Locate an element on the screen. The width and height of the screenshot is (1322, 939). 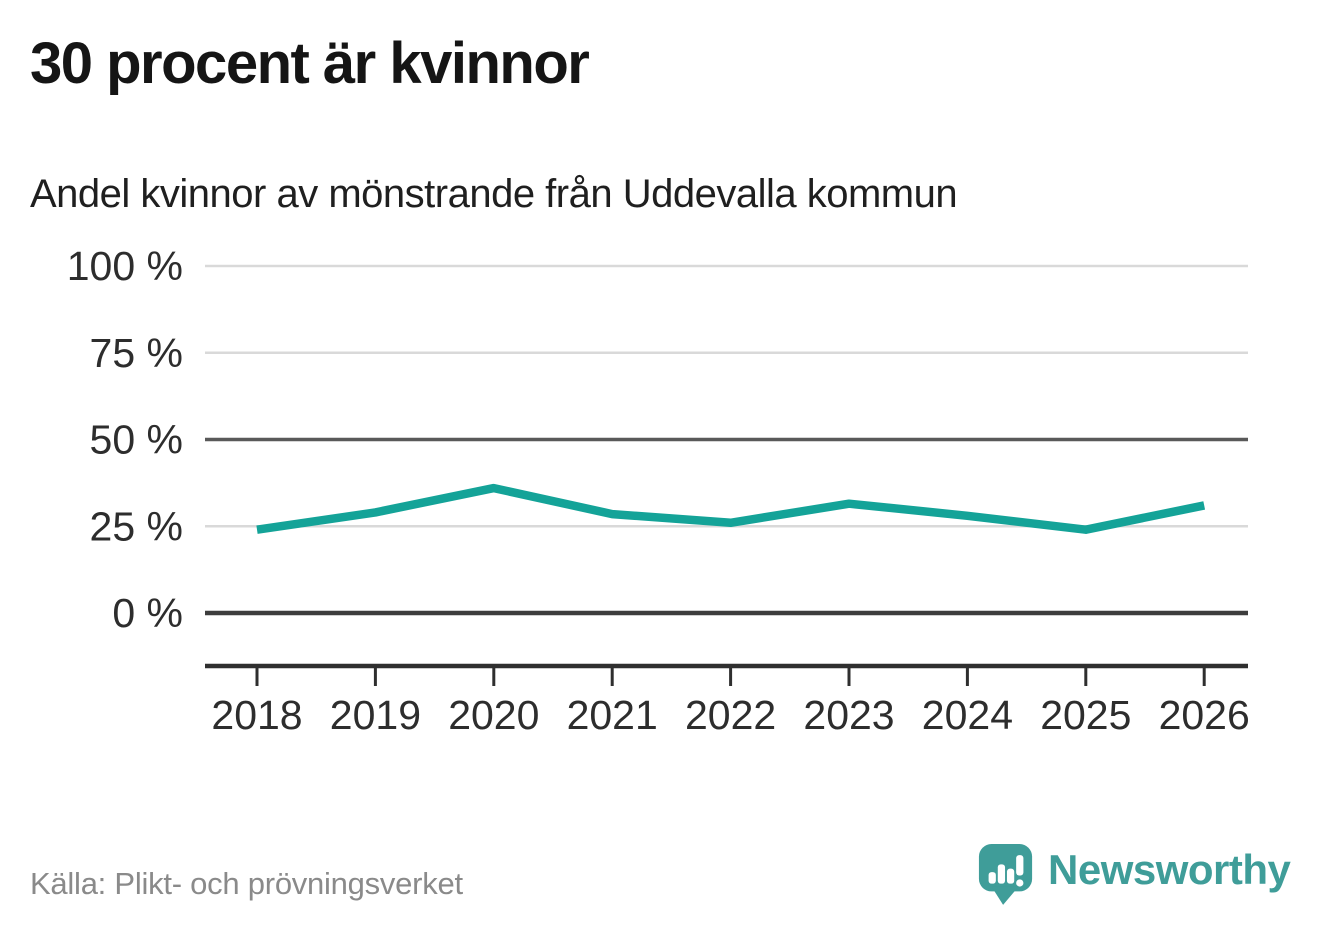
data-line is located at coordinates (731, 508).